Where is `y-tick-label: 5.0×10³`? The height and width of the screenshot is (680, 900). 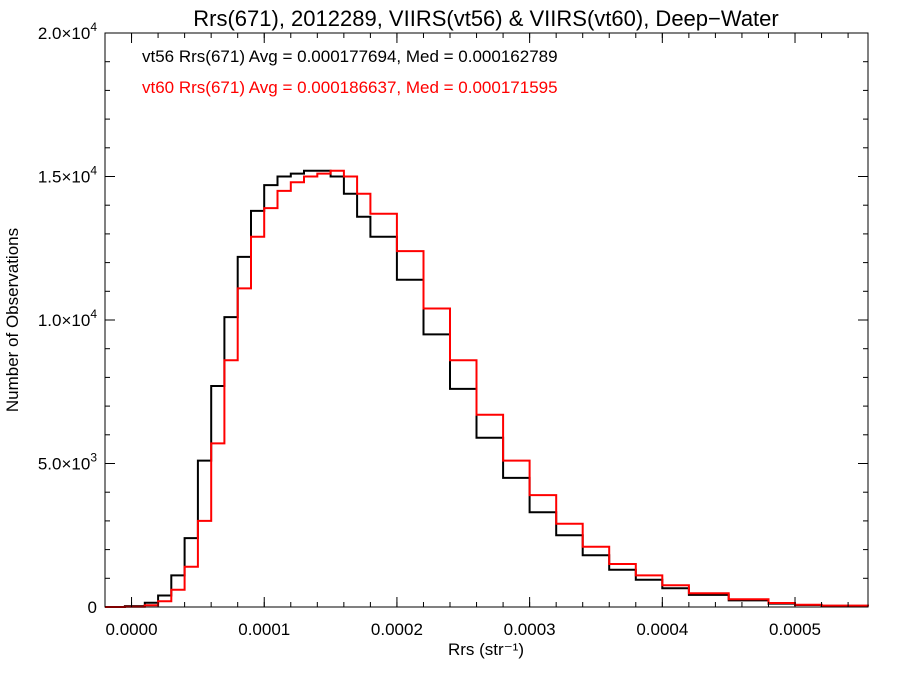
y-tick-label: 5.0×10³ is located at coordinates (67, 462).